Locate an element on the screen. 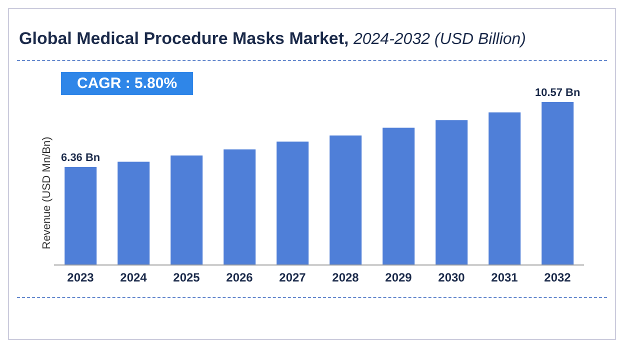 This screenshot has height=346, width=622. x-tick-label: 2029 is located at coordinates (398, 277).